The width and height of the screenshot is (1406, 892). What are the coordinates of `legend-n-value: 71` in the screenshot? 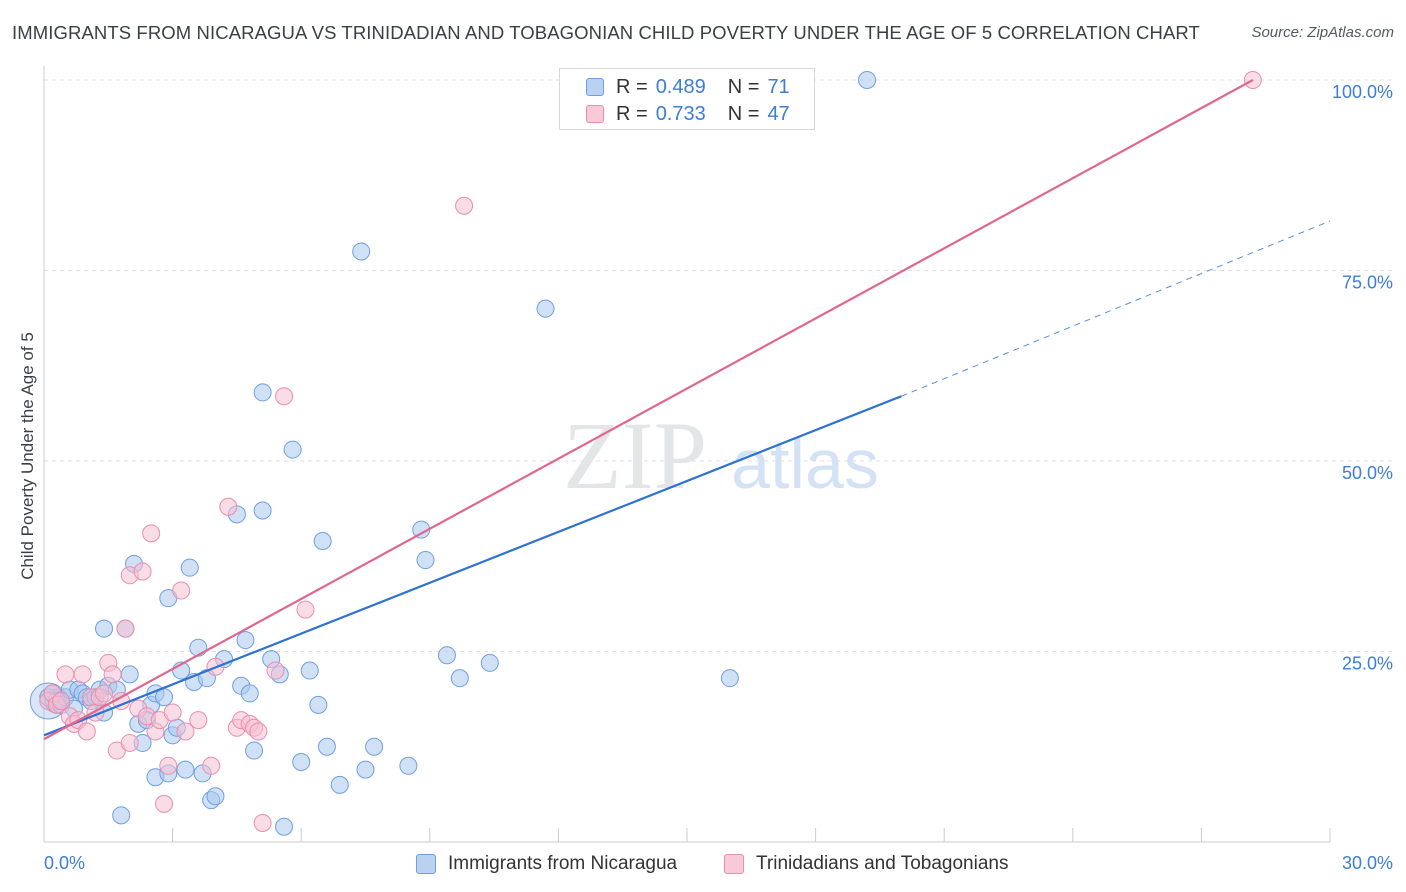 It's located at (778, 86).